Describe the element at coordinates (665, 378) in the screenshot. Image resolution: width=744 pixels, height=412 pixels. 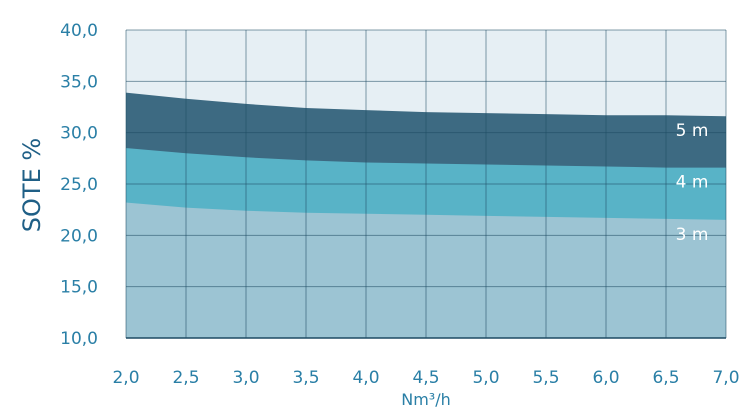
I see `x-tick-label: 6,5` at that location.